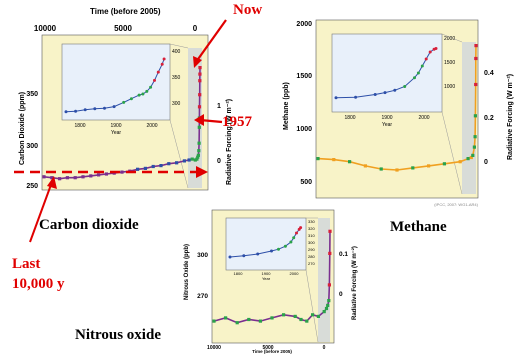 The height and width of the screenshot is (354, 522). What do you see at coordinates (118, 335) in the screenshot?
I see `n2o-caption: Nitrous oxide` at bounding box center [118, 335].